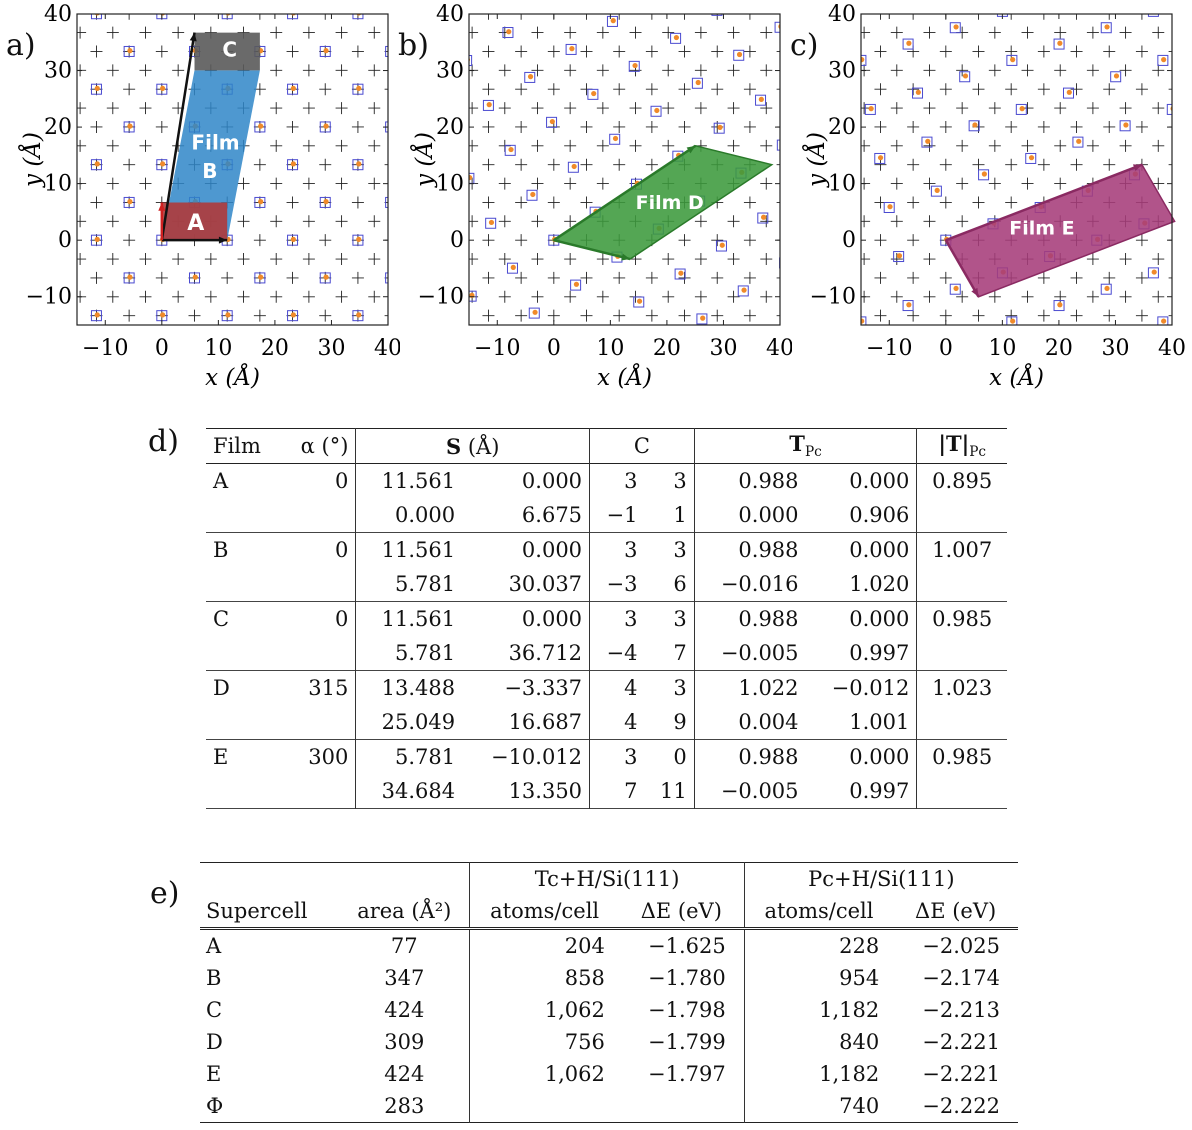 Image resolution: width=1192 pixels, height=1130 pixels. I want to click on film-label: Film, so click(215, 143).